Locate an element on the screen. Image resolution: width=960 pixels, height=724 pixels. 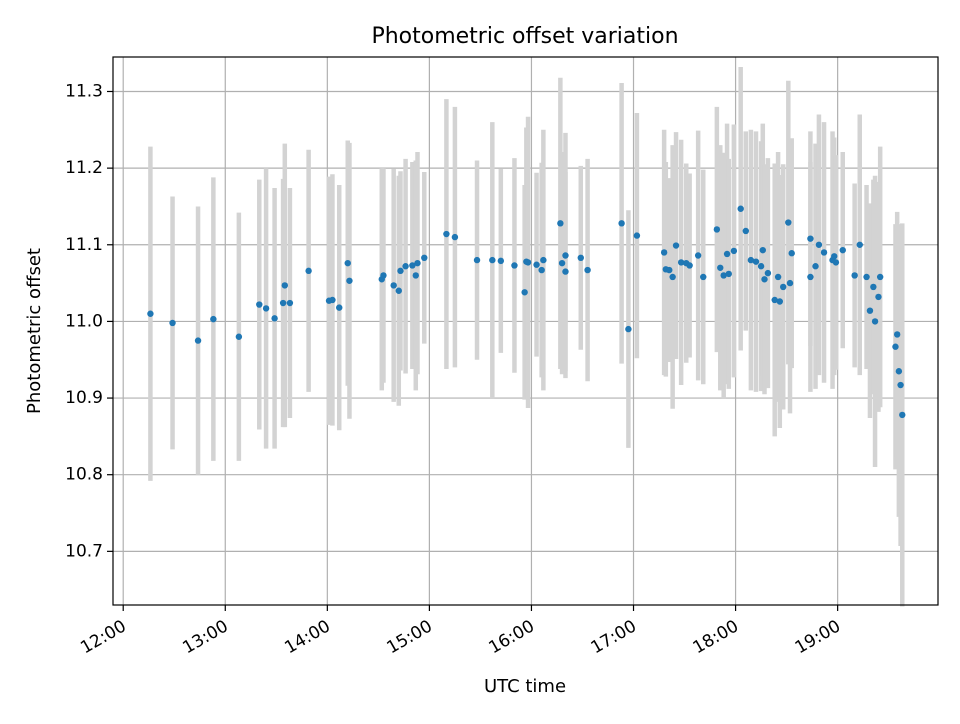
y-axis-label: Photometric offset is located at coordinates (34, 331).